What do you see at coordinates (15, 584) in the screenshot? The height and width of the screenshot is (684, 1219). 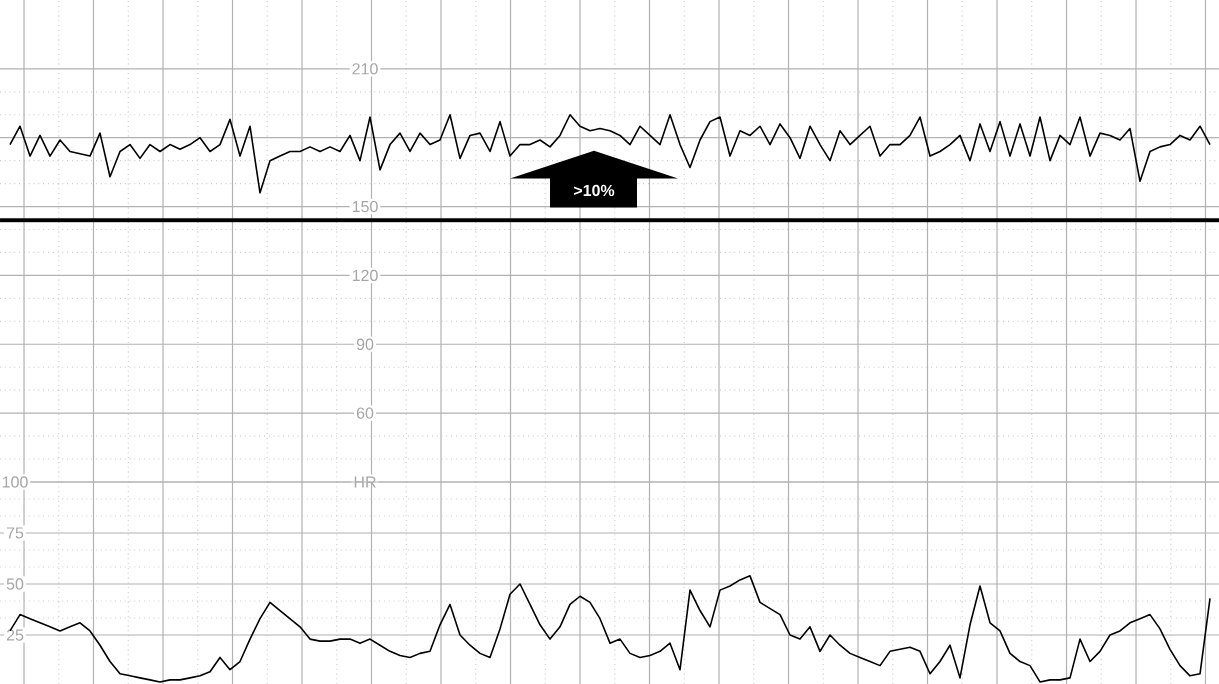 I see `y-tick-label: 50` at bounding box center [15, 584].